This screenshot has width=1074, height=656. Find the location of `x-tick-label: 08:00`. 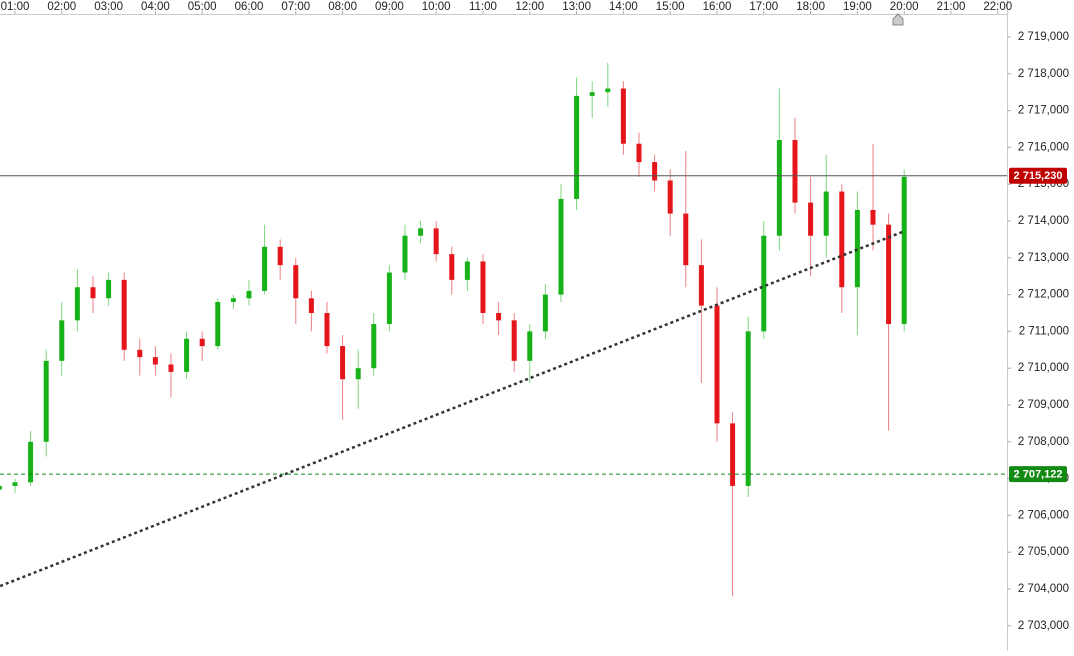

x-tick-label: 08:00 is located at coordinates (342, 7).